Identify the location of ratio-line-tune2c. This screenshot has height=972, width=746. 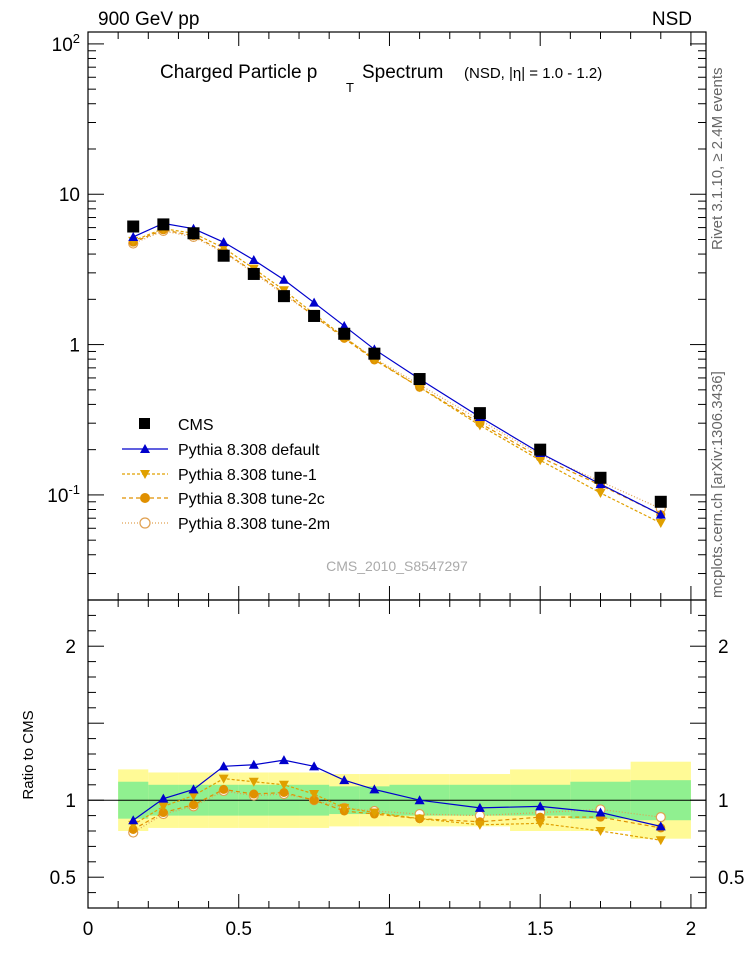
(396, 809).